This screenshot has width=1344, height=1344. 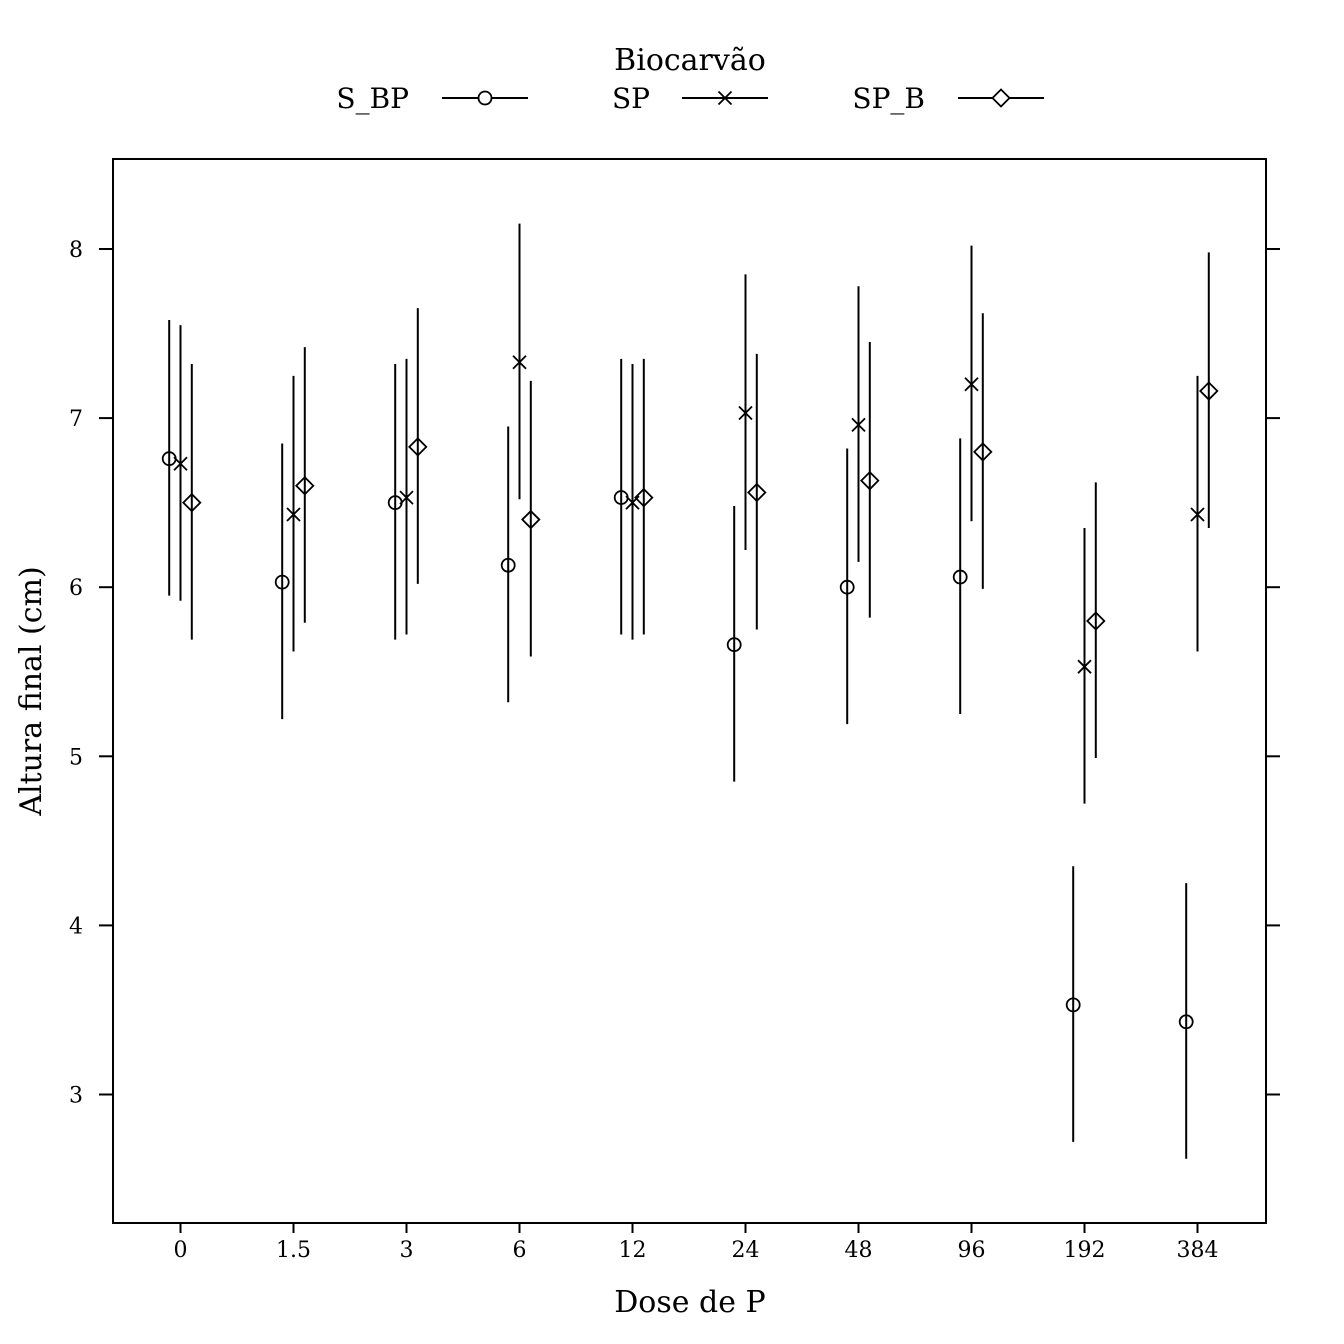 I want to click on x-tick-label: 3, so click(x=407, y=1250).